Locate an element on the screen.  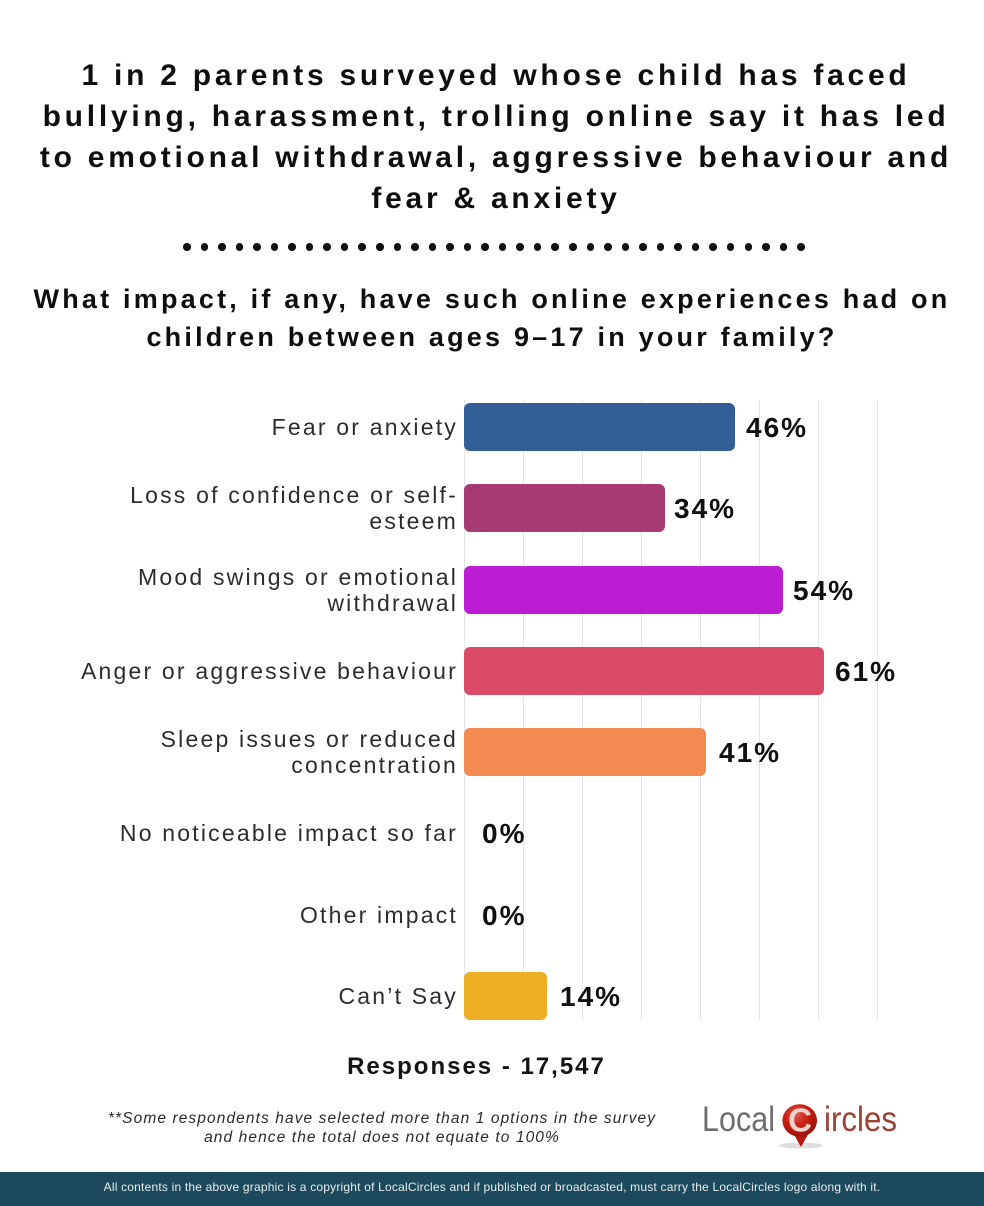
svg-text: C is located at coordinates (800, 1120).